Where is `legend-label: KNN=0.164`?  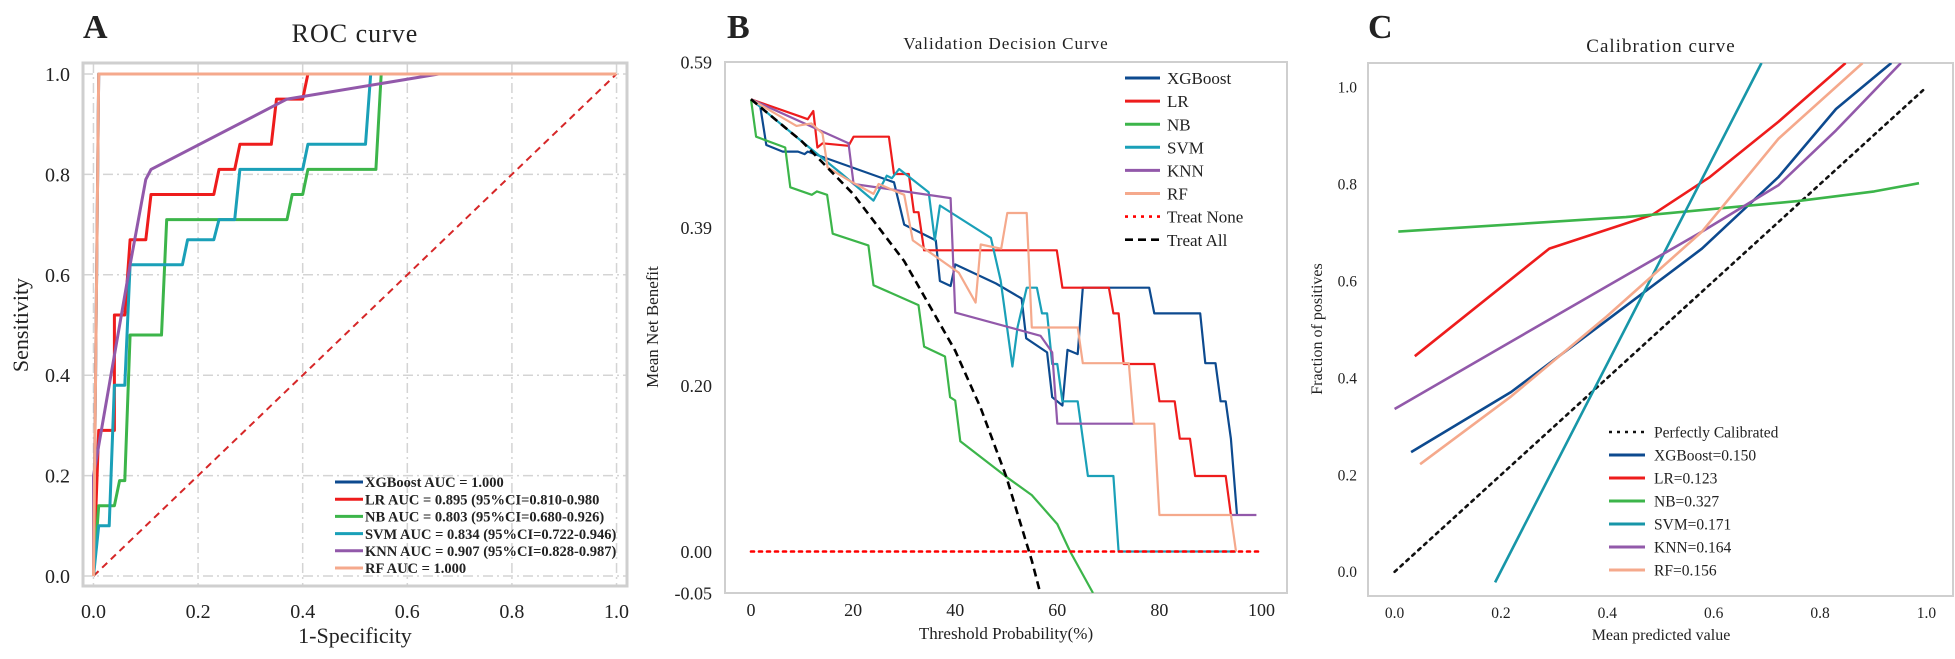 legend-label: KNN=0.164 is located at coordinates (1692, 548).